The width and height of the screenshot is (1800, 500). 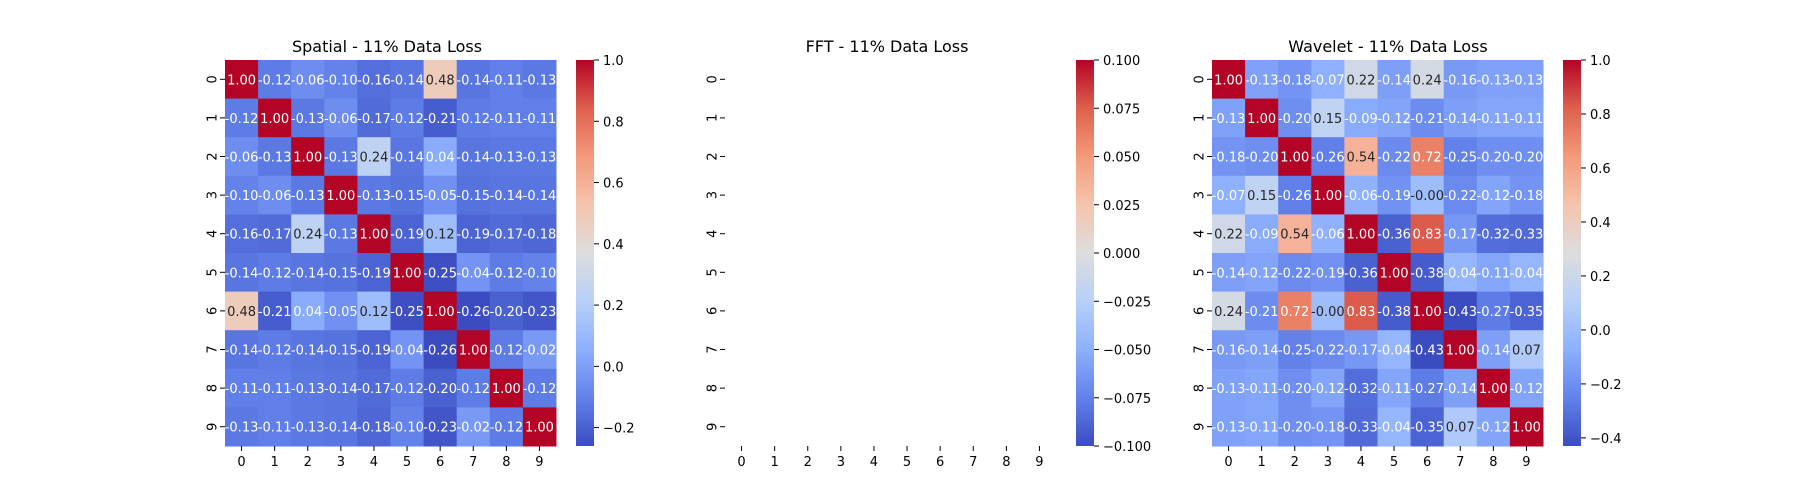 I want to click on wavelet-x-tick-label: 1, so click(x=1262, y=462).